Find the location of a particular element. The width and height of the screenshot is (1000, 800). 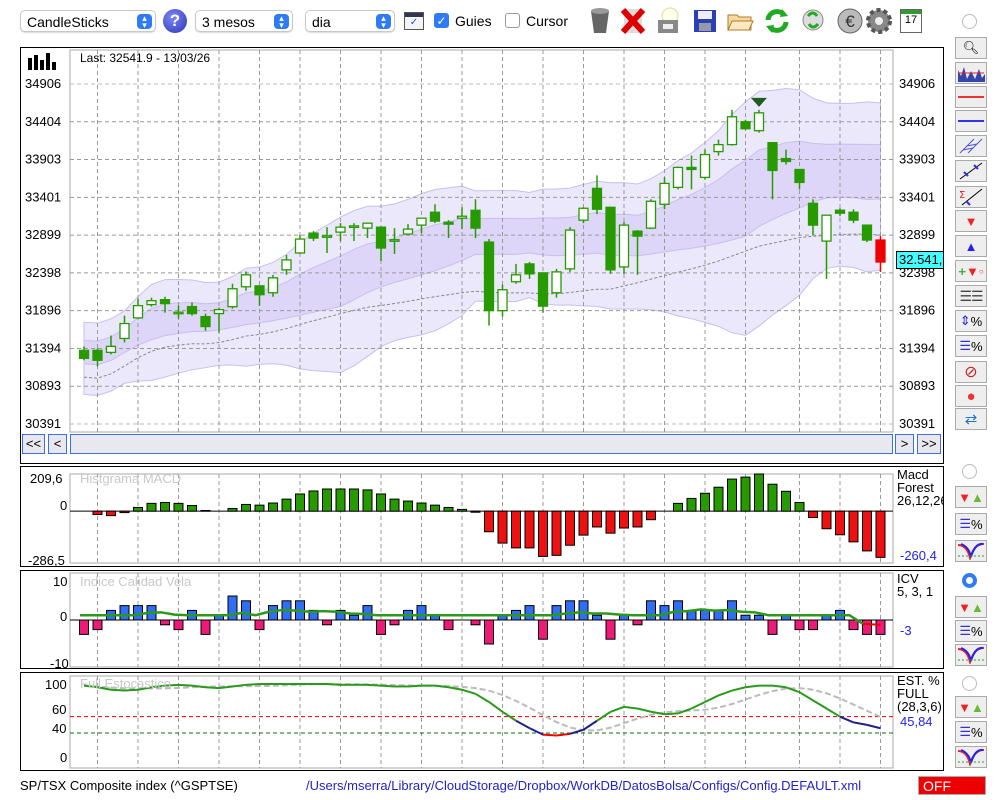

add-signal-button: + ▼ ○ is located at coordinates (971, 271).